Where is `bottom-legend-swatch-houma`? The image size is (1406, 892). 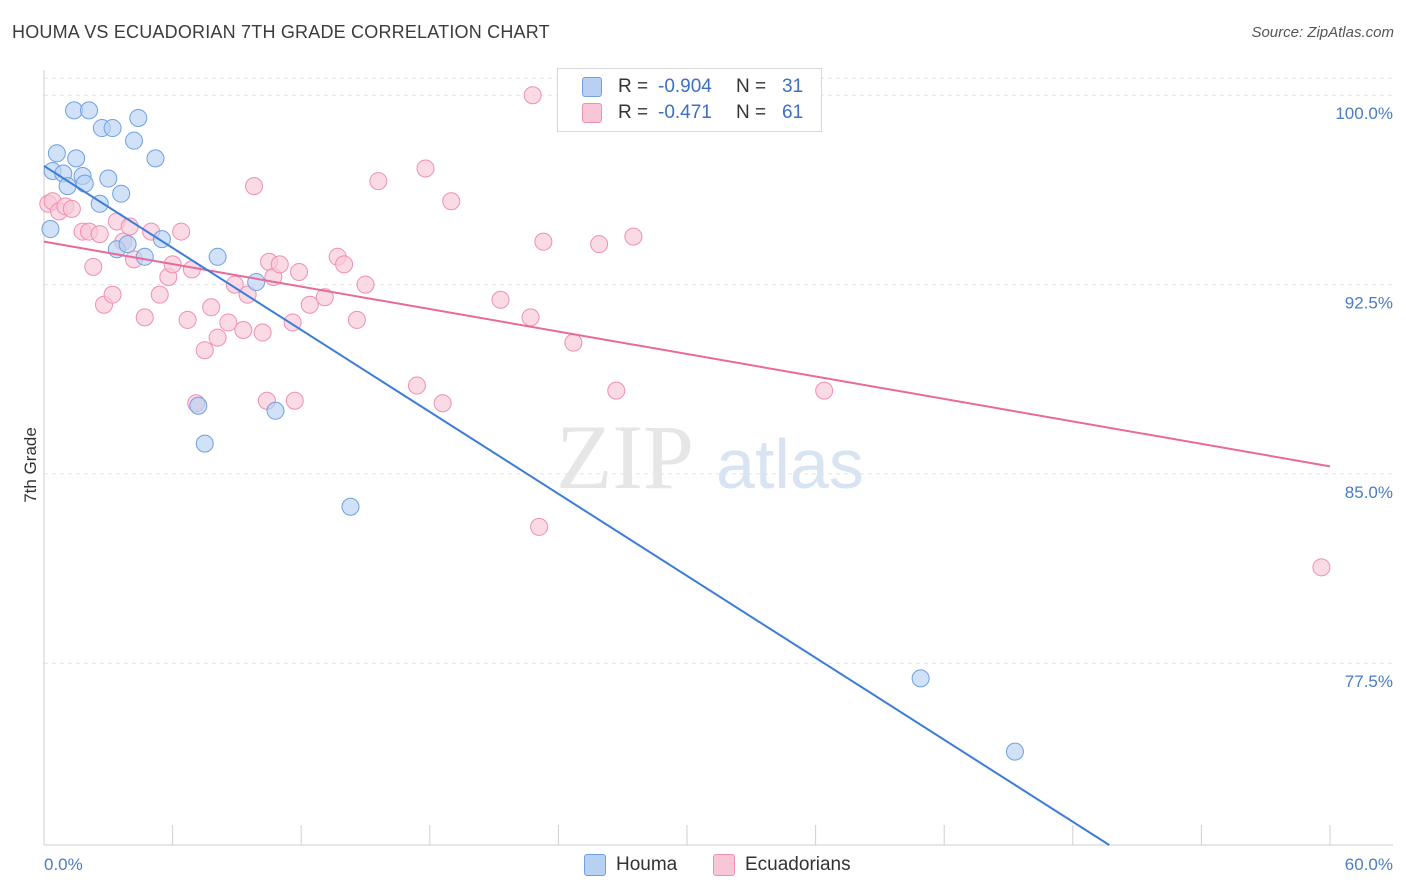
bottom-legend-swatch-houma is located at coordinates (595, 865).